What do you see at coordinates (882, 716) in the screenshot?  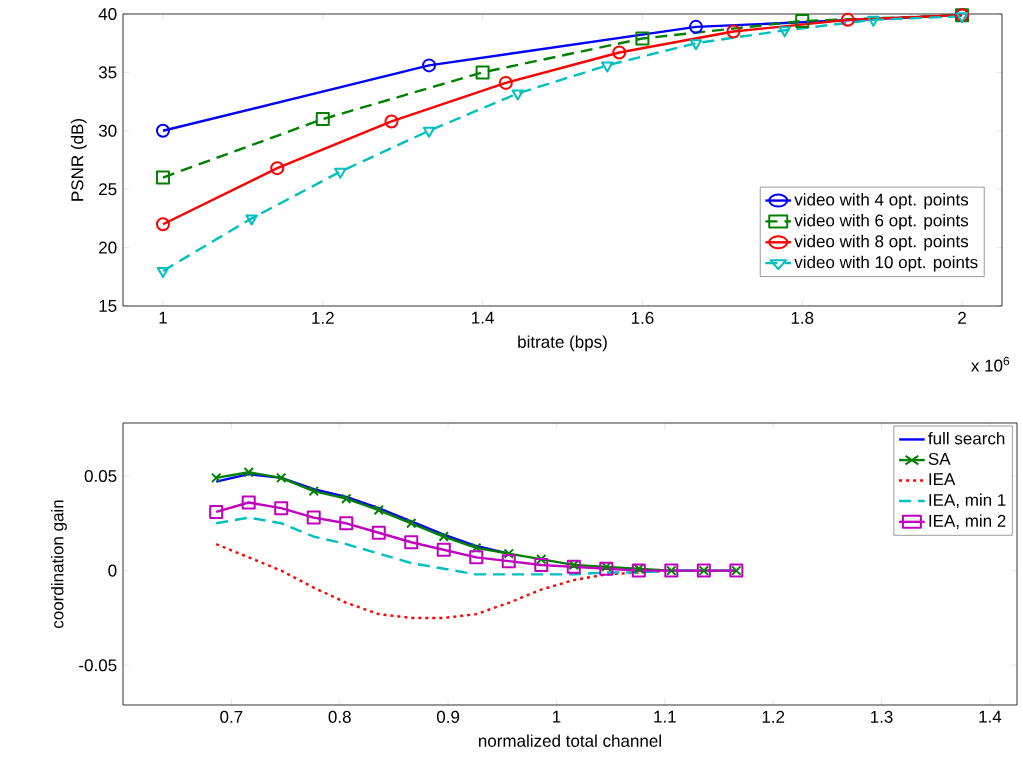 I see `x-tick-label: 1.3` at bounding box center [882, 716].